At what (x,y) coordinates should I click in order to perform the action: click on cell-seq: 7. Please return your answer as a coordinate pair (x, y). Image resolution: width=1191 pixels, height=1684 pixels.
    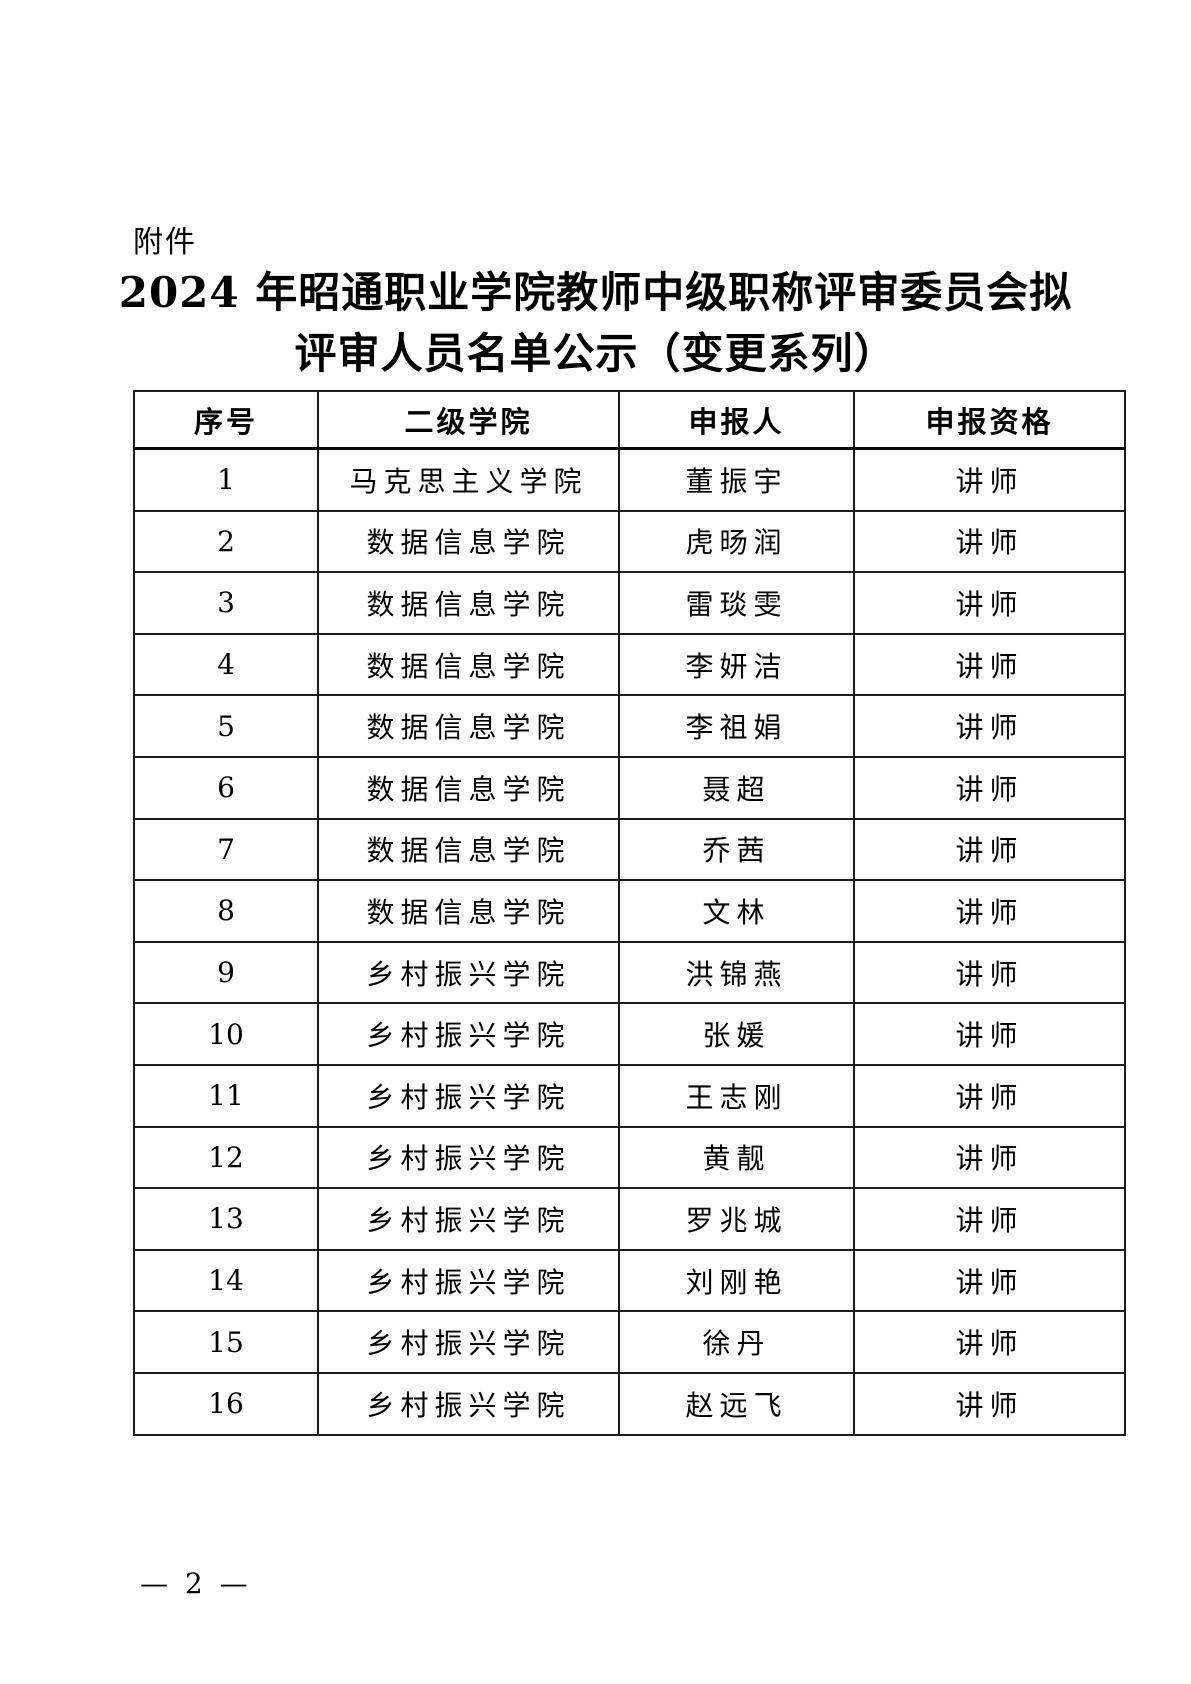
    Looking at the image, I should click on (226, 849).